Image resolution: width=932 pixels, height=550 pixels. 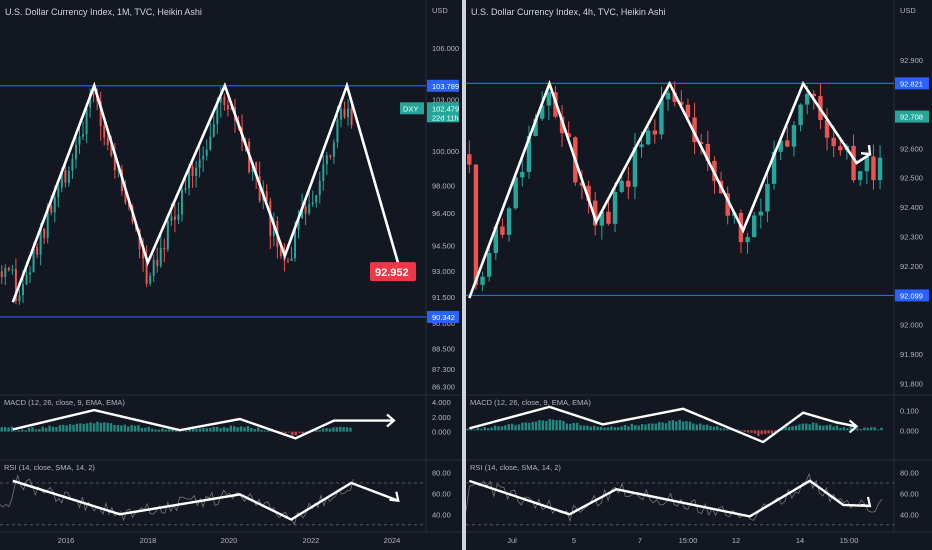 What do you see at coordinates (911, 207) in the screenshot?
I see `price-tick-label: 92.400` at bounding box center [911, 207].